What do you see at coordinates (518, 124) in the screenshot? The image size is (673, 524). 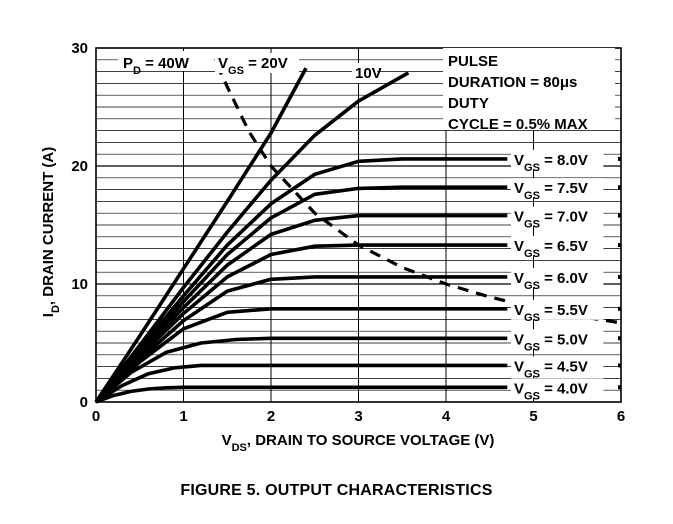 I see `pulse-note-line: CYCLE = 0.5% MAX` at bounding box center [518, 124].